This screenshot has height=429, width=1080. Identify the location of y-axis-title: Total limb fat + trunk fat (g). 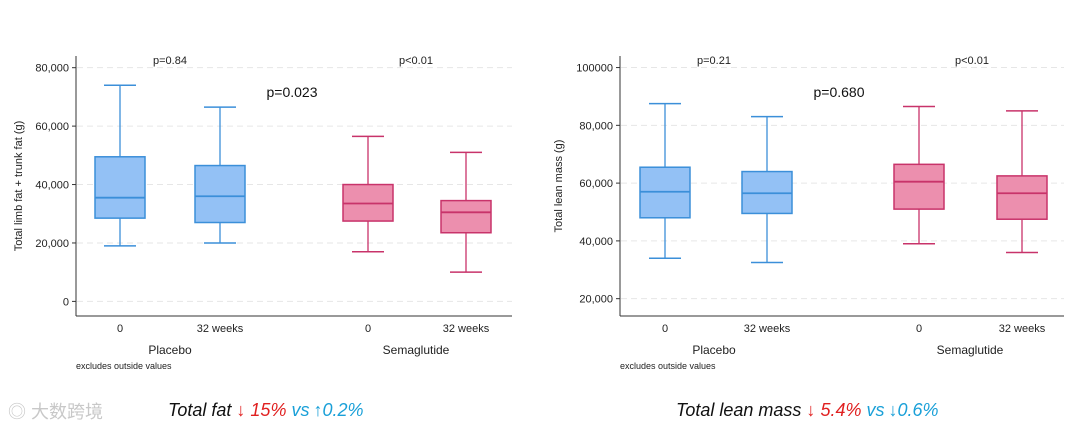
(19, 186).